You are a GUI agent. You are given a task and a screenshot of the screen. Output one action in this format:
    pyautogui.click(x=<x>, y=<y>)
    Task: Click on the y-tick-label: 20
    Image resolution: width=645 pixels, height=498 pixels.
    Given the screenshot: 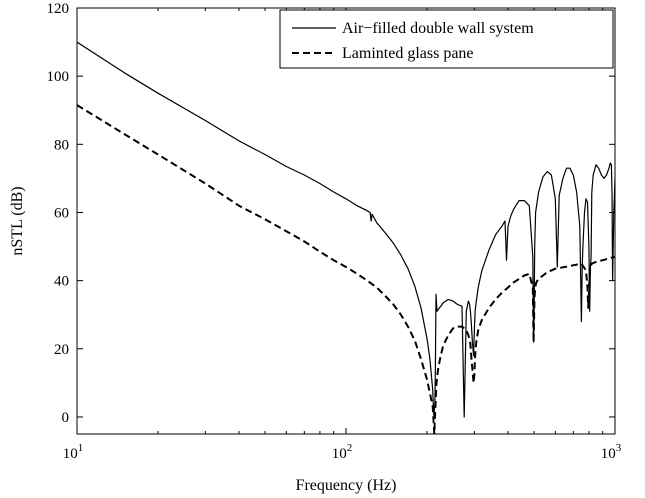 What is the action you would take?
    pyautogui.click(x=61, y=350)
    